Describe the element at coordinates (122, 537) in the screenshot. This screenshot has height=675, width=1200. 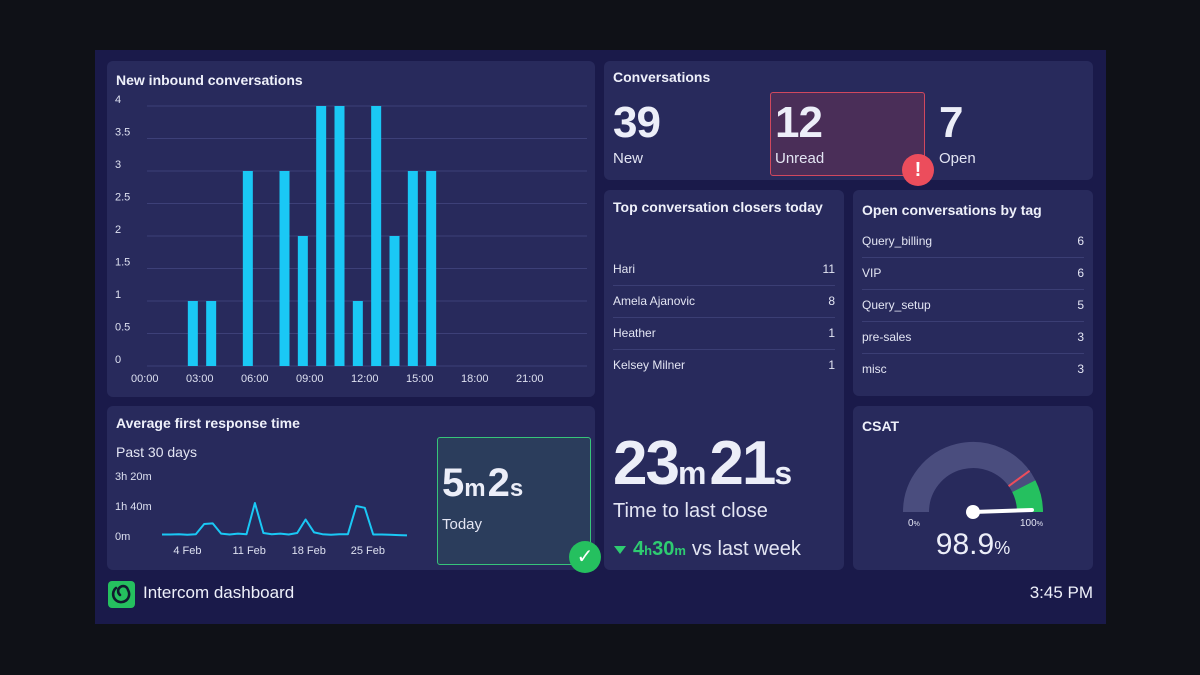
I see `y-tick-label: 0m` at that location.